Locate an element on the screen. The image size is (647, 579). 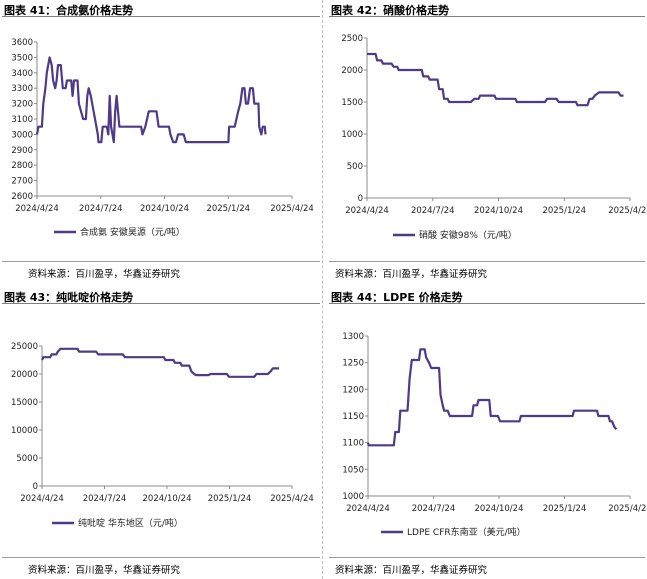
legend-label: 硝酸 安徽98%（元/吨） is located at coordinates (468, 235).